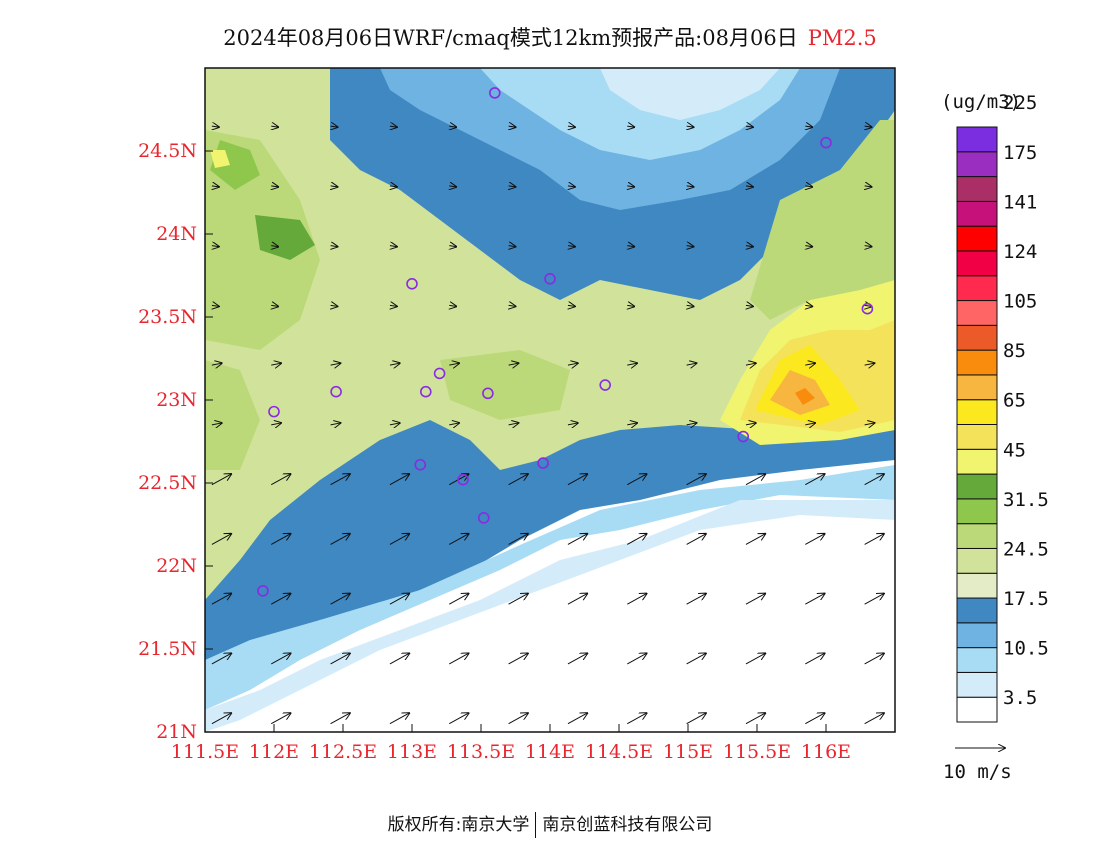  Describe the element at coordinates (1014, 351) in the screenshot. I see `colorbar-label: 85` at that location.